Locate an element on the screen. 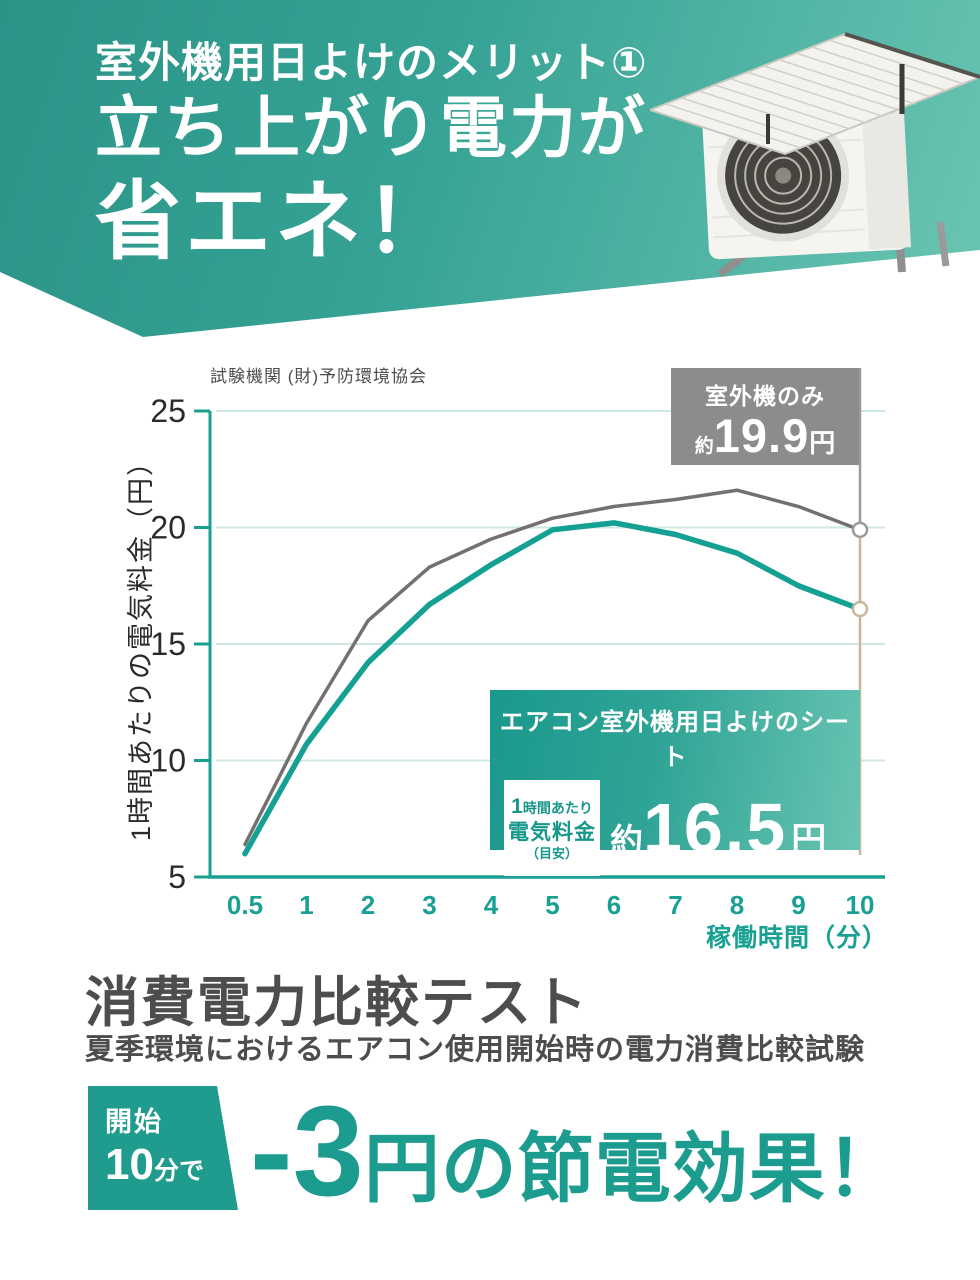 The image size is (980, 1280). rate-line1-big: 1 is located at coordinates (517, 806).